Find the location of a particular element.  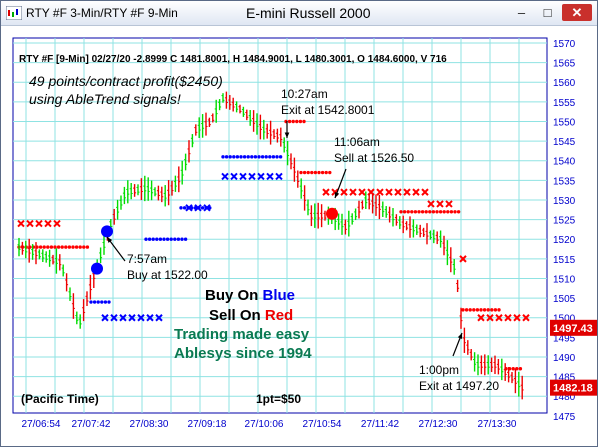

maximize-icon: □ is located at coordinates (547, 12).